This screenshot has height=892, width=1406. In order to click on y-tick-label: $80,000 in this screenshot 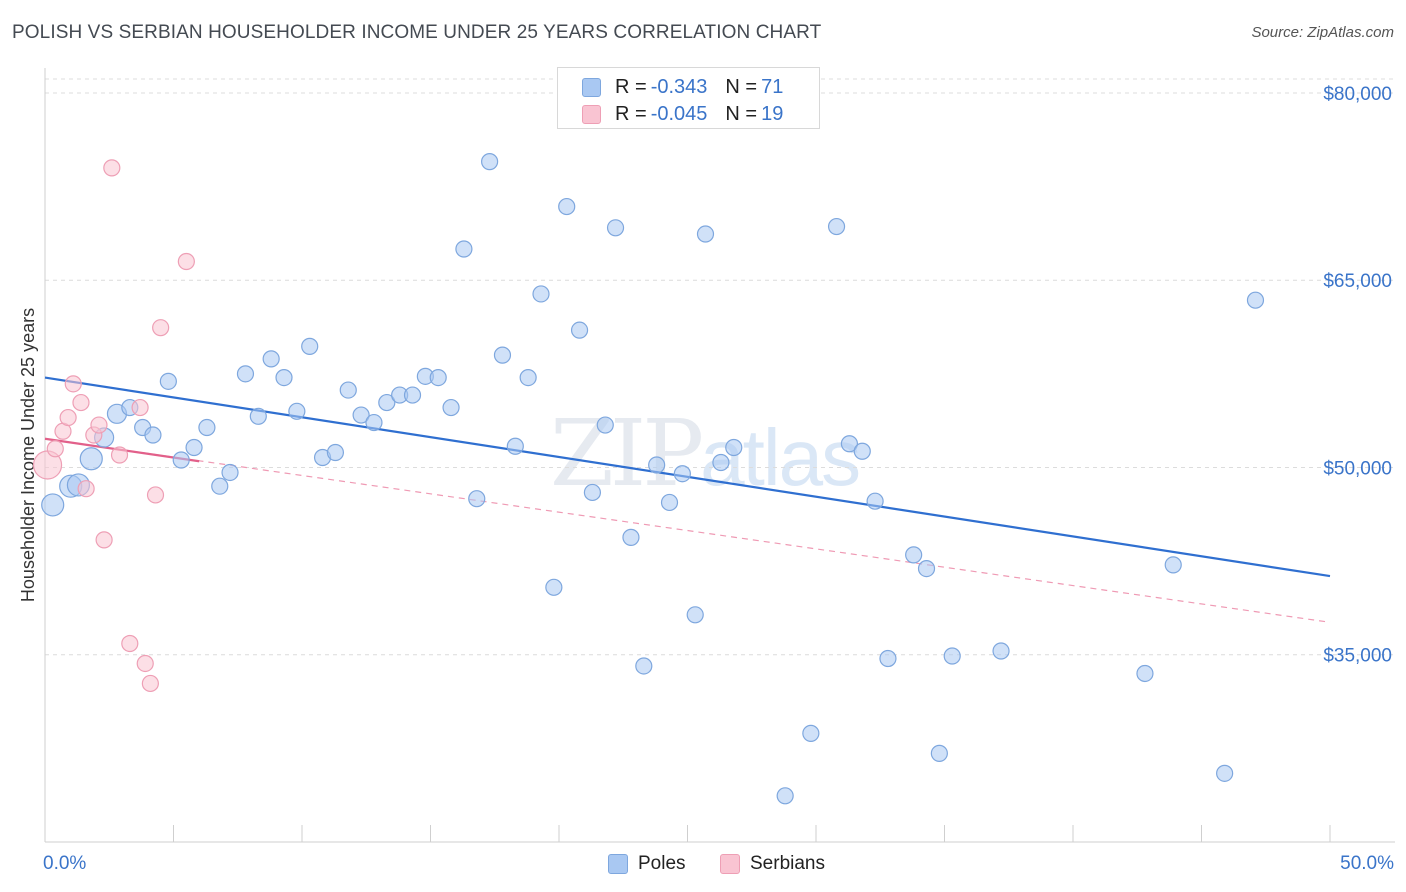, I will do `click(1357, 94)`.